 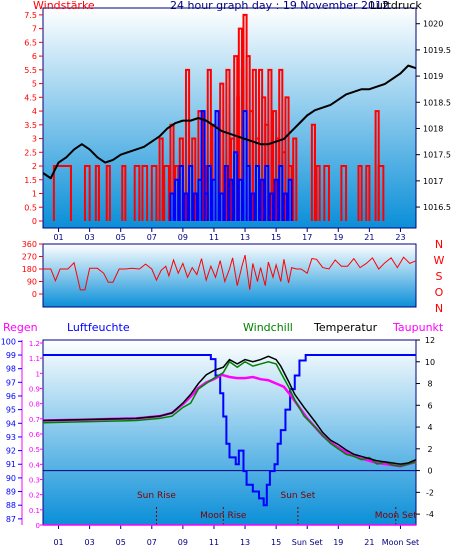 I want to click on wind-tick-label: 2.5, so click(x=30, y=152).